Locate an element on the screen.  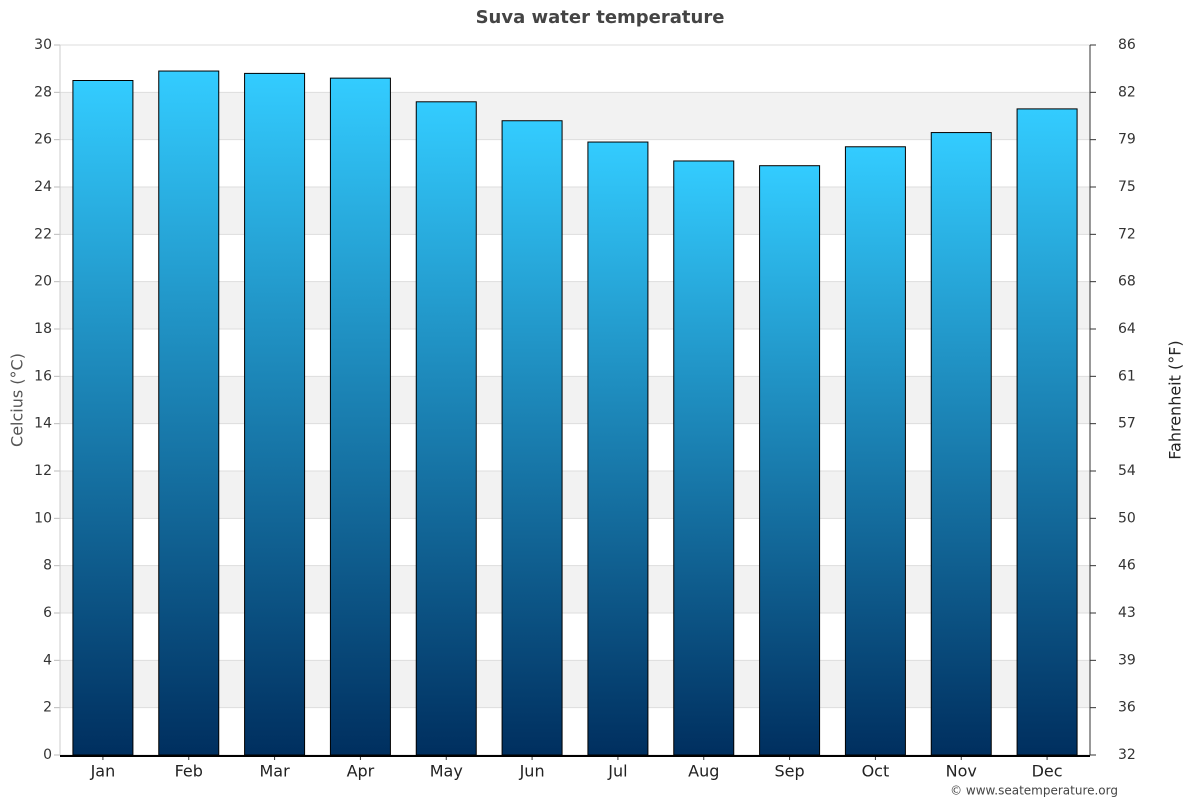
y-tick-label: 26 is located at coordinates (43, 140).